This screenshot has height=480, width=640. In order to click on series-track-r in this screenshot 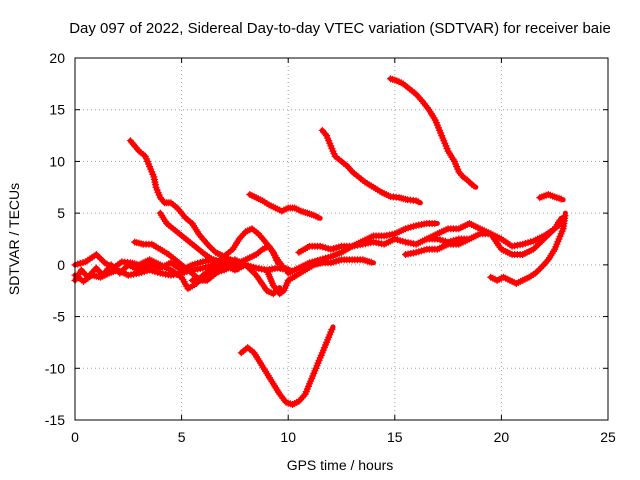, I will do `click(528, 248)`.